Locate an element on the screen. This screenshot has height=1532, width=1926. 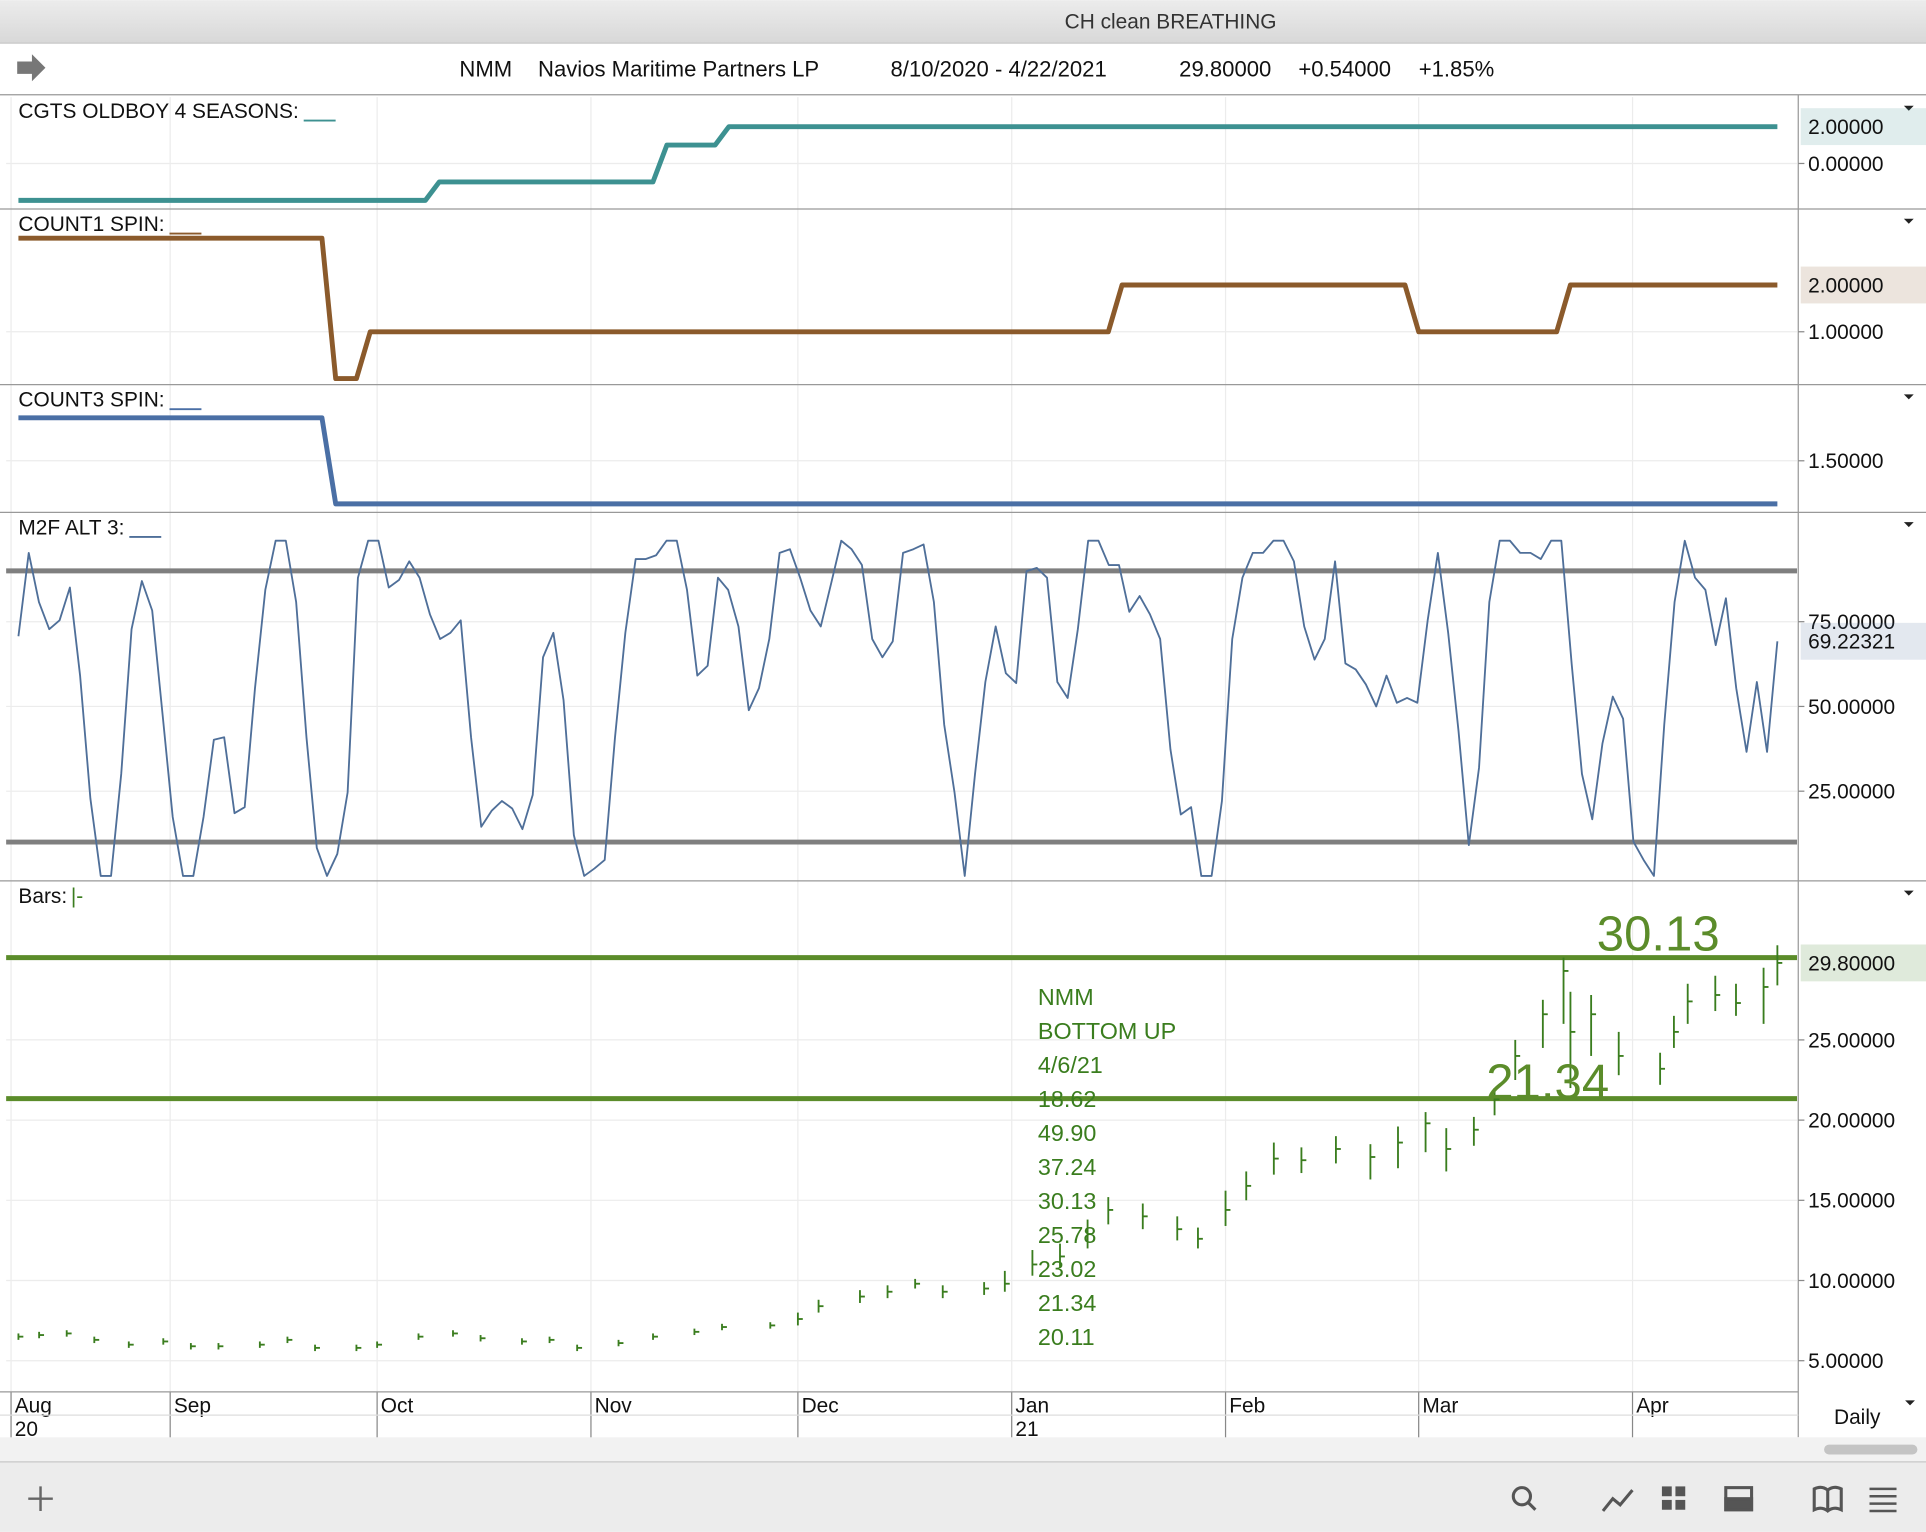
pane: 1.00000 COUNT1 SPIN: 2.00000 is located at coordinates (963, 295).